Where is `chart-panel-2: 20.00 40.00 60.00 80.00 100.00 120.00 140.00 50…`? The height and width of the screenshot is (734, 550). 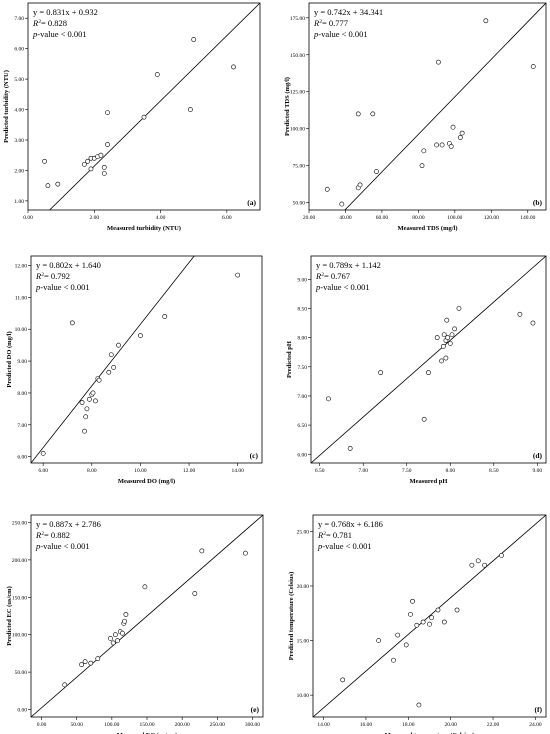 chart-panel-2: 20.00 40.00 60.00 80.00 100.00 120.00 140.00 50… is located at coordinates (415, 117).